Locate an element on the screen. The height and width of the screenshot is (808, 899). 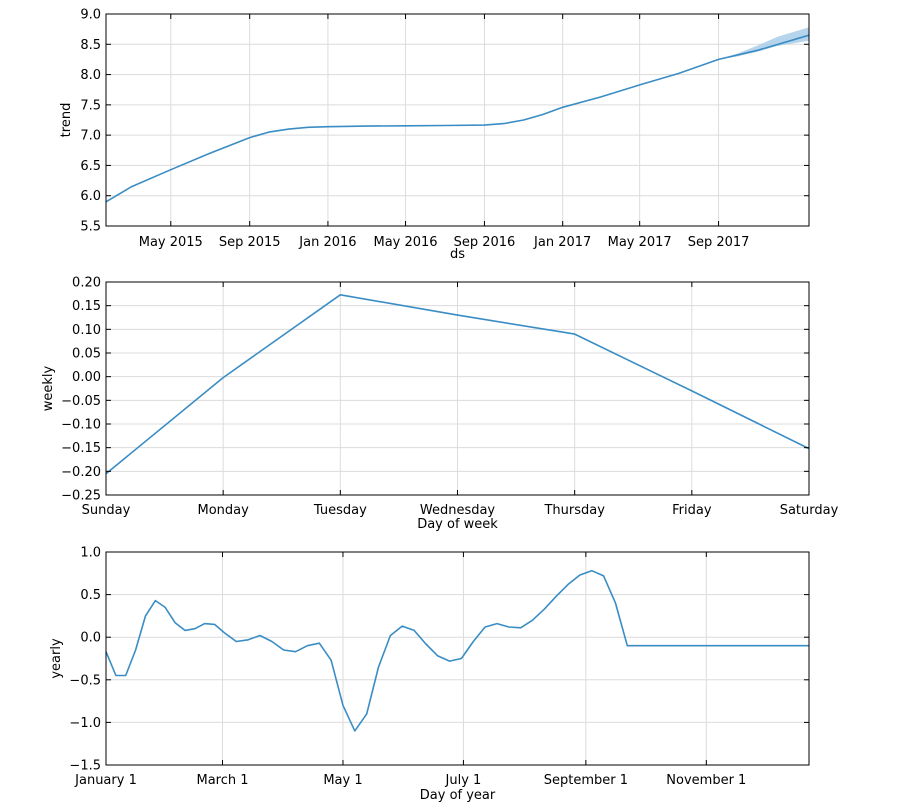
y-tick-label: 9.0 is located at coordinates (90, 15).